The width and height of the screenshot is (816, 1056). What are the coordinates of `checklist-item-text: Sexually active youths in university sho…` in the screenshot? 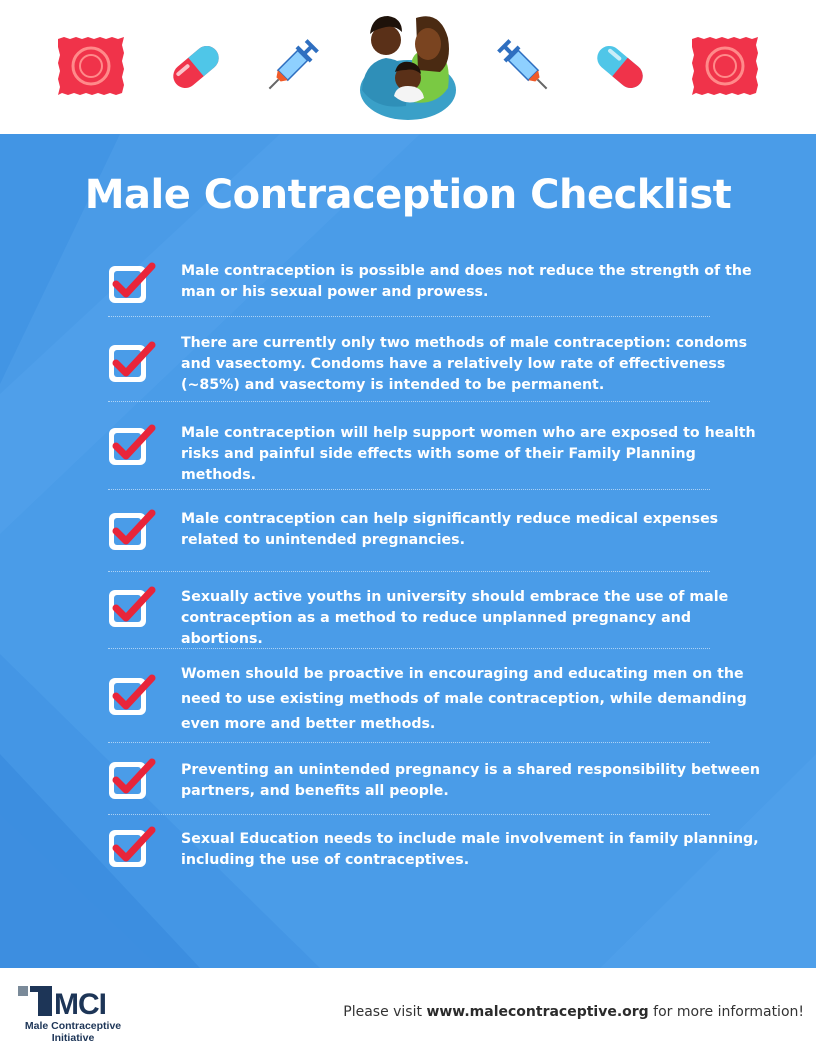 It's located at (455, 618).